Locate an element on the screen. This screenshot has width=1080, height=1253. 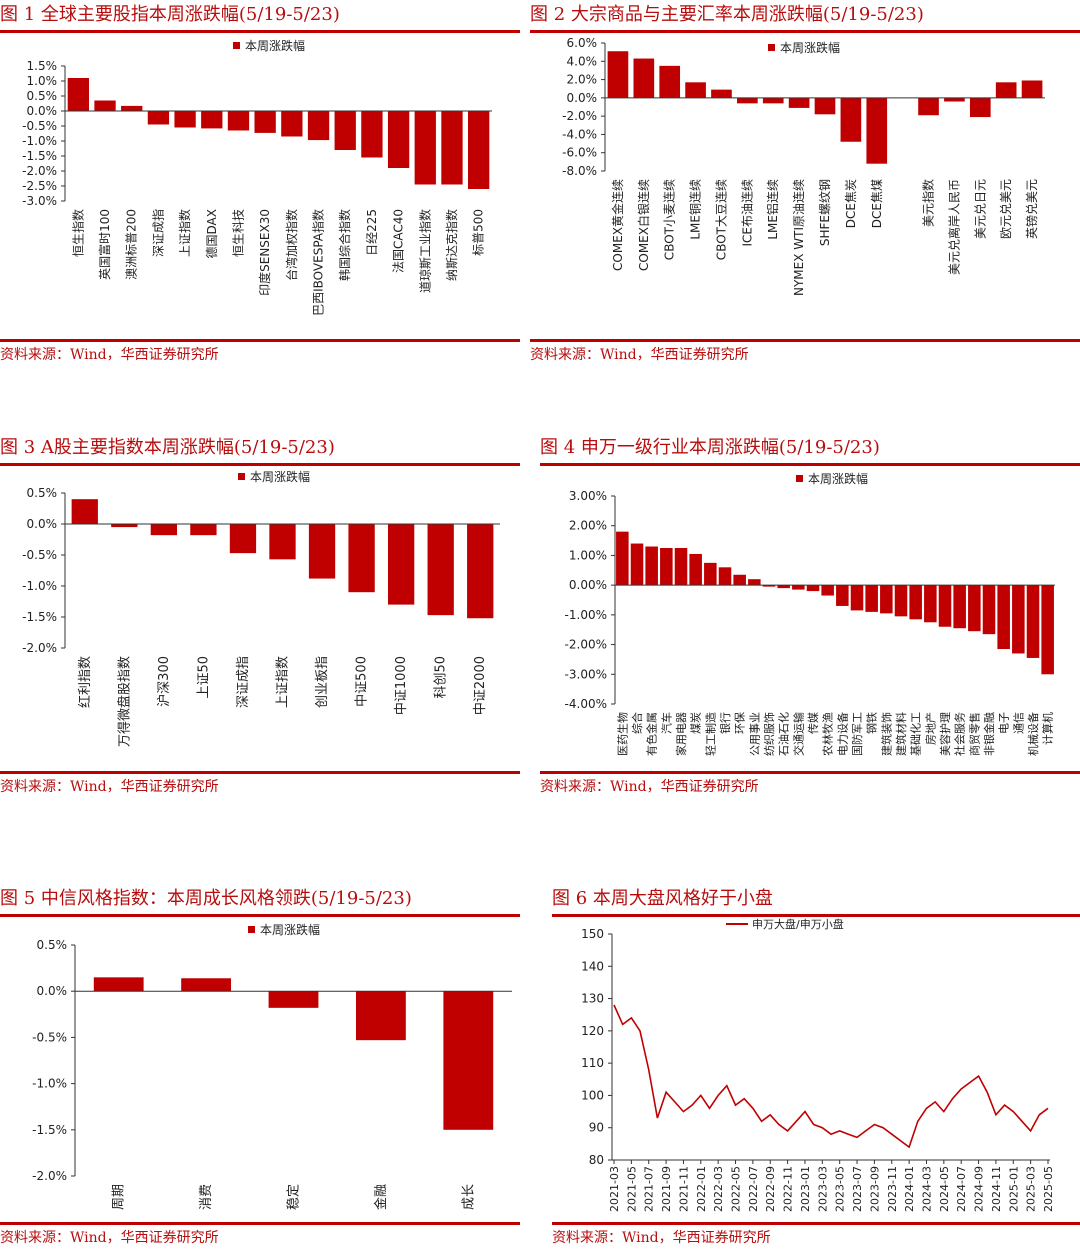
y-tick-label: 3.00% is located at coordinates (588, 496).